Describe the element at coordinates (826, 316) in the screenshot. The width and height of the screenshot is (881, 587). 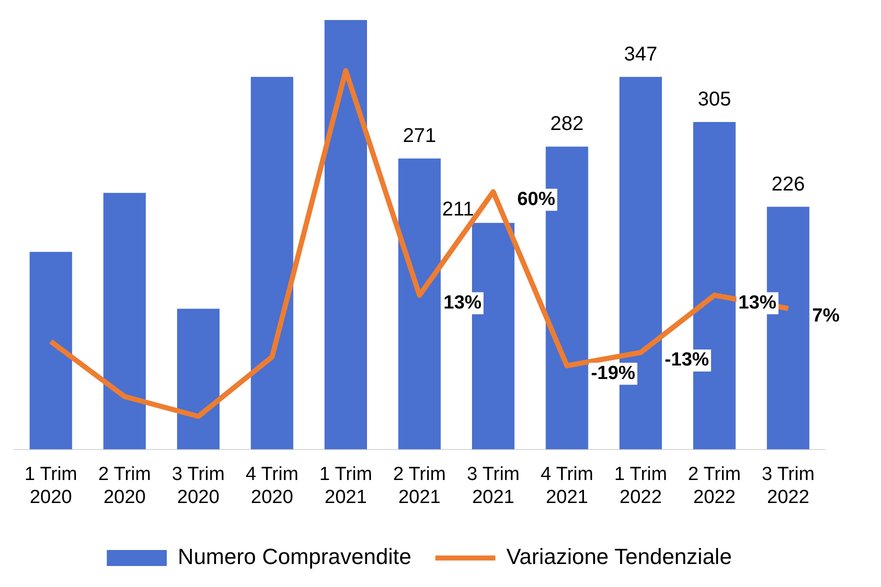
I see `data-label: 7%` at that location.